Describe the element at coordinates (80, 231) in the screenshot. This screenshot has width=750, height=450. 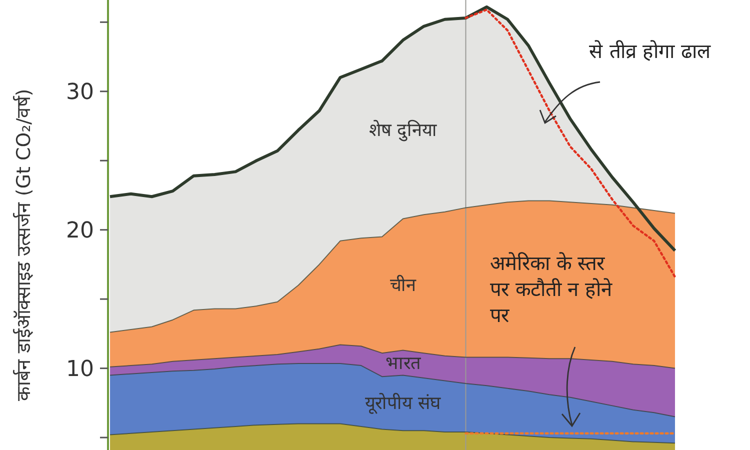
I see `y-tick-label: 20` at that location.